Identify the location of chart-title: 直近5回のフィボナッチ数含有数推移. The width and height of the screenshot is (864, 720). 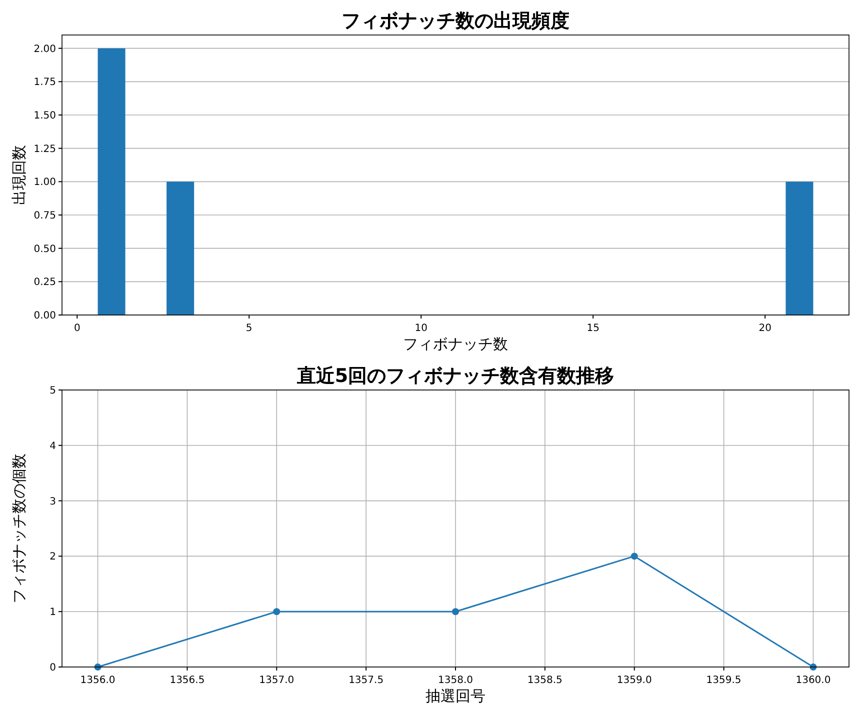
(455, 376).